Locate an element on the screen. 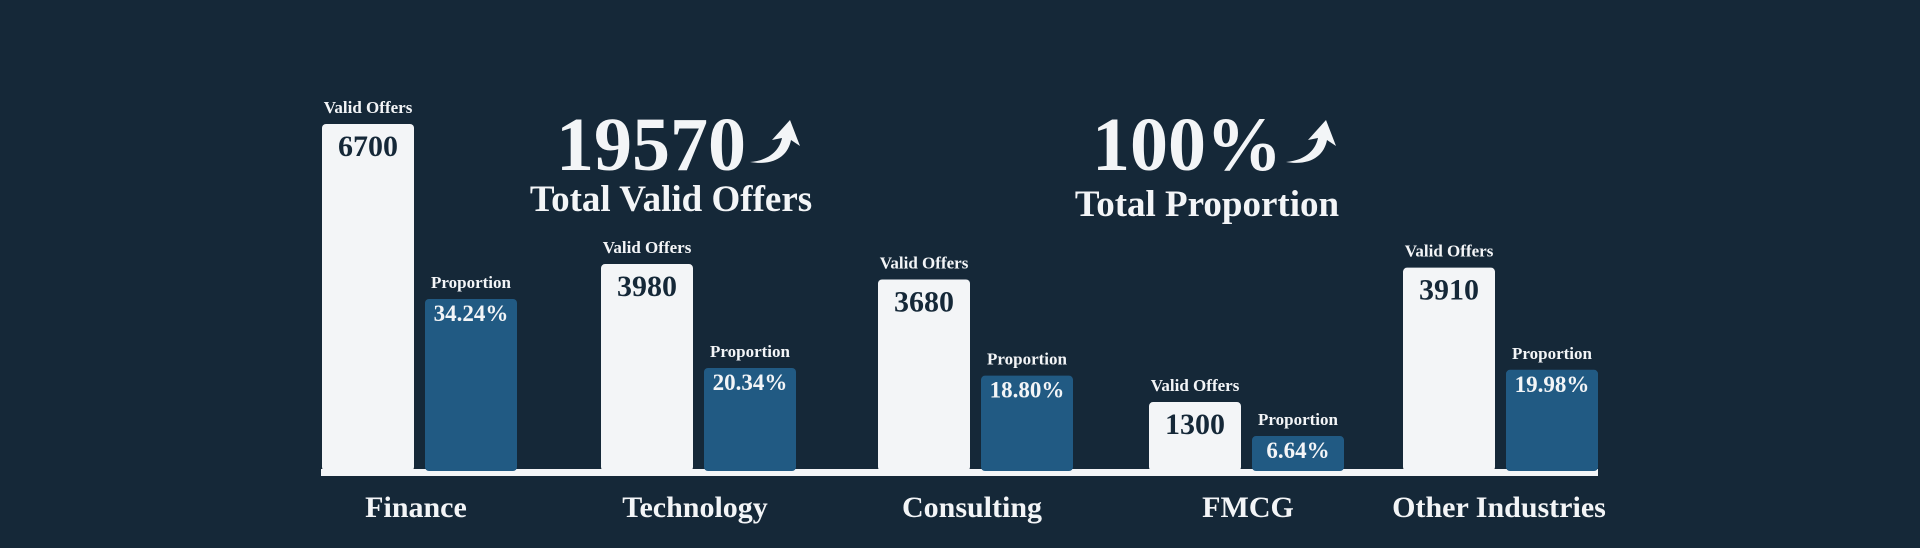 This screenshot has height=548, width=1920. category-label: Finance is located at coordinates (416, 507).